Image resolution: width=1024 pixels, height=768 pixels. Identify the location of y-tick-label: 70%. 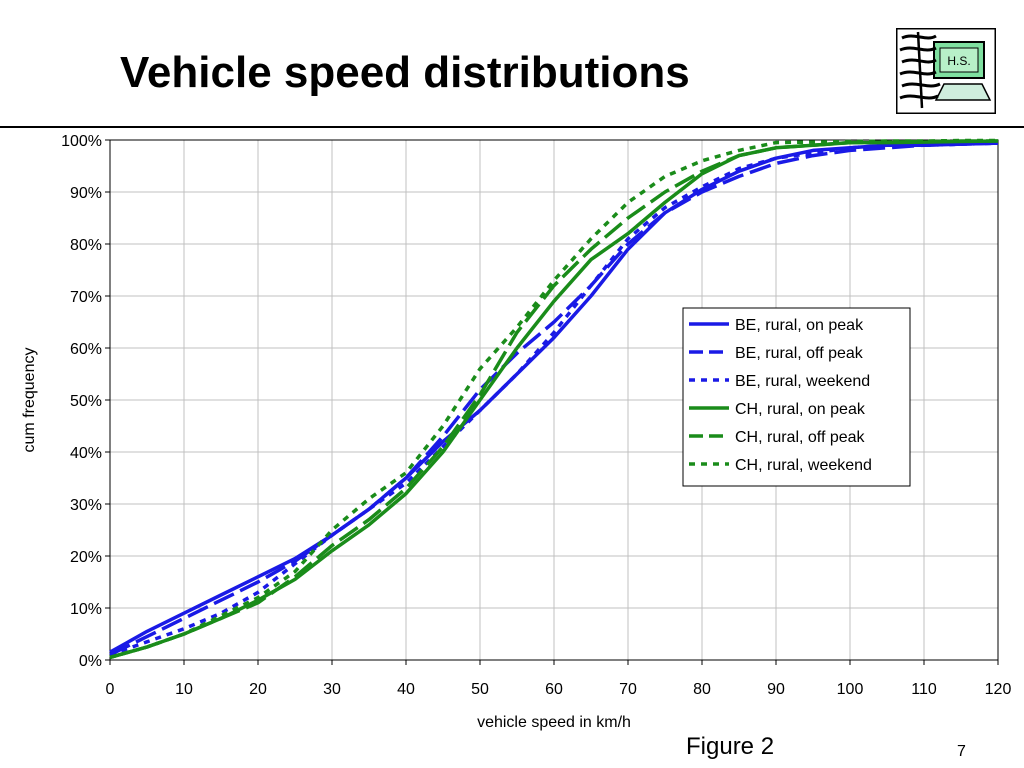
(86, 297).